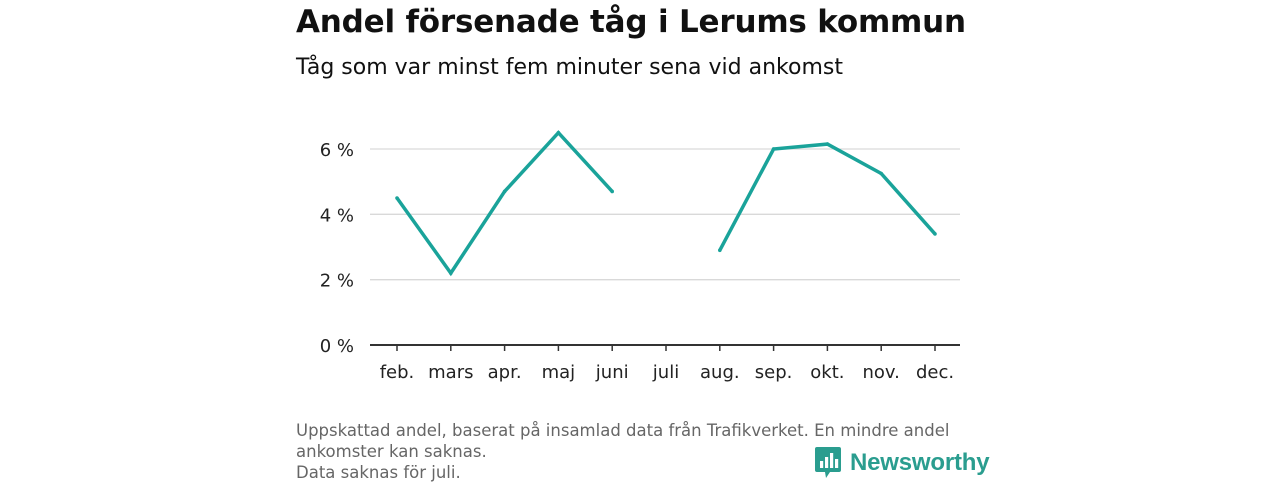 This screenshot has width=1280, height=483. I want to click on y-tick-label: 6 %, so click(337, 150).